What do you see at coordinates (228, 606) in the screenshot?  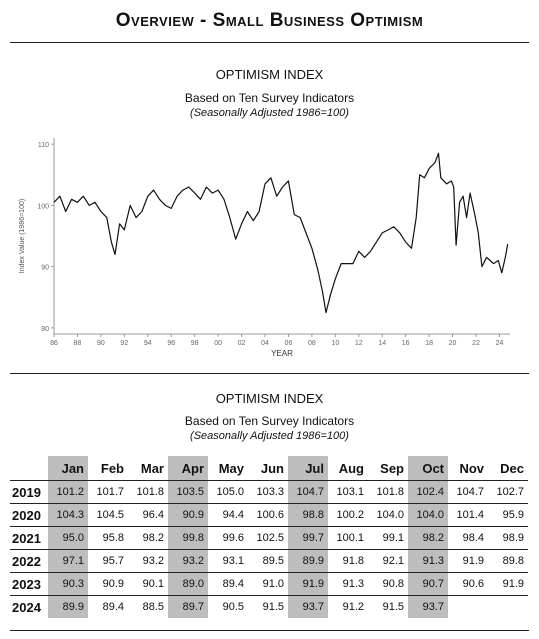 I see `value-cell: 90.5` at bounding box center [228, 606].